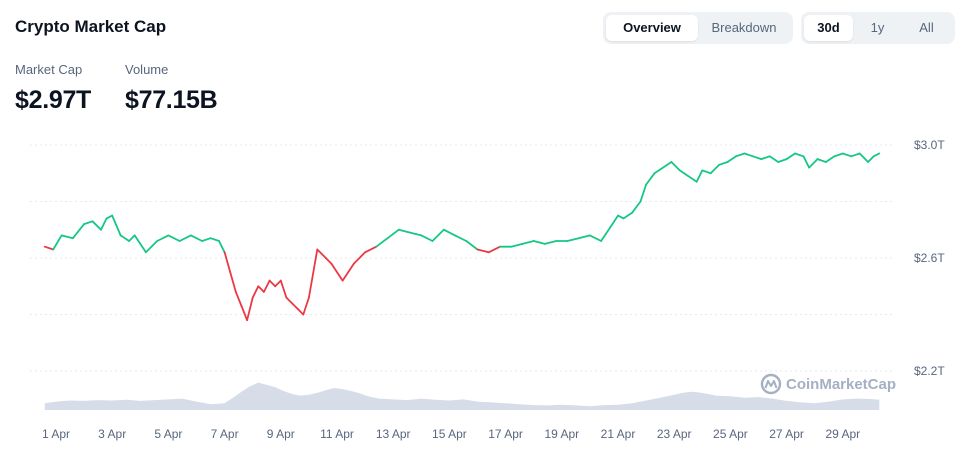  I want to click on market-cap-stat: Market Cap $2.97T, so click(53, 88).